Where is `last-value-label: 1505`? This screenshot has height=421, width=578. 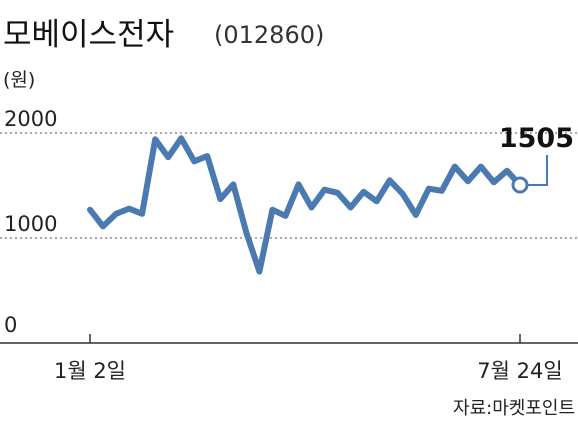 last-value-label: 1505 is located at coordinates (536, 138).